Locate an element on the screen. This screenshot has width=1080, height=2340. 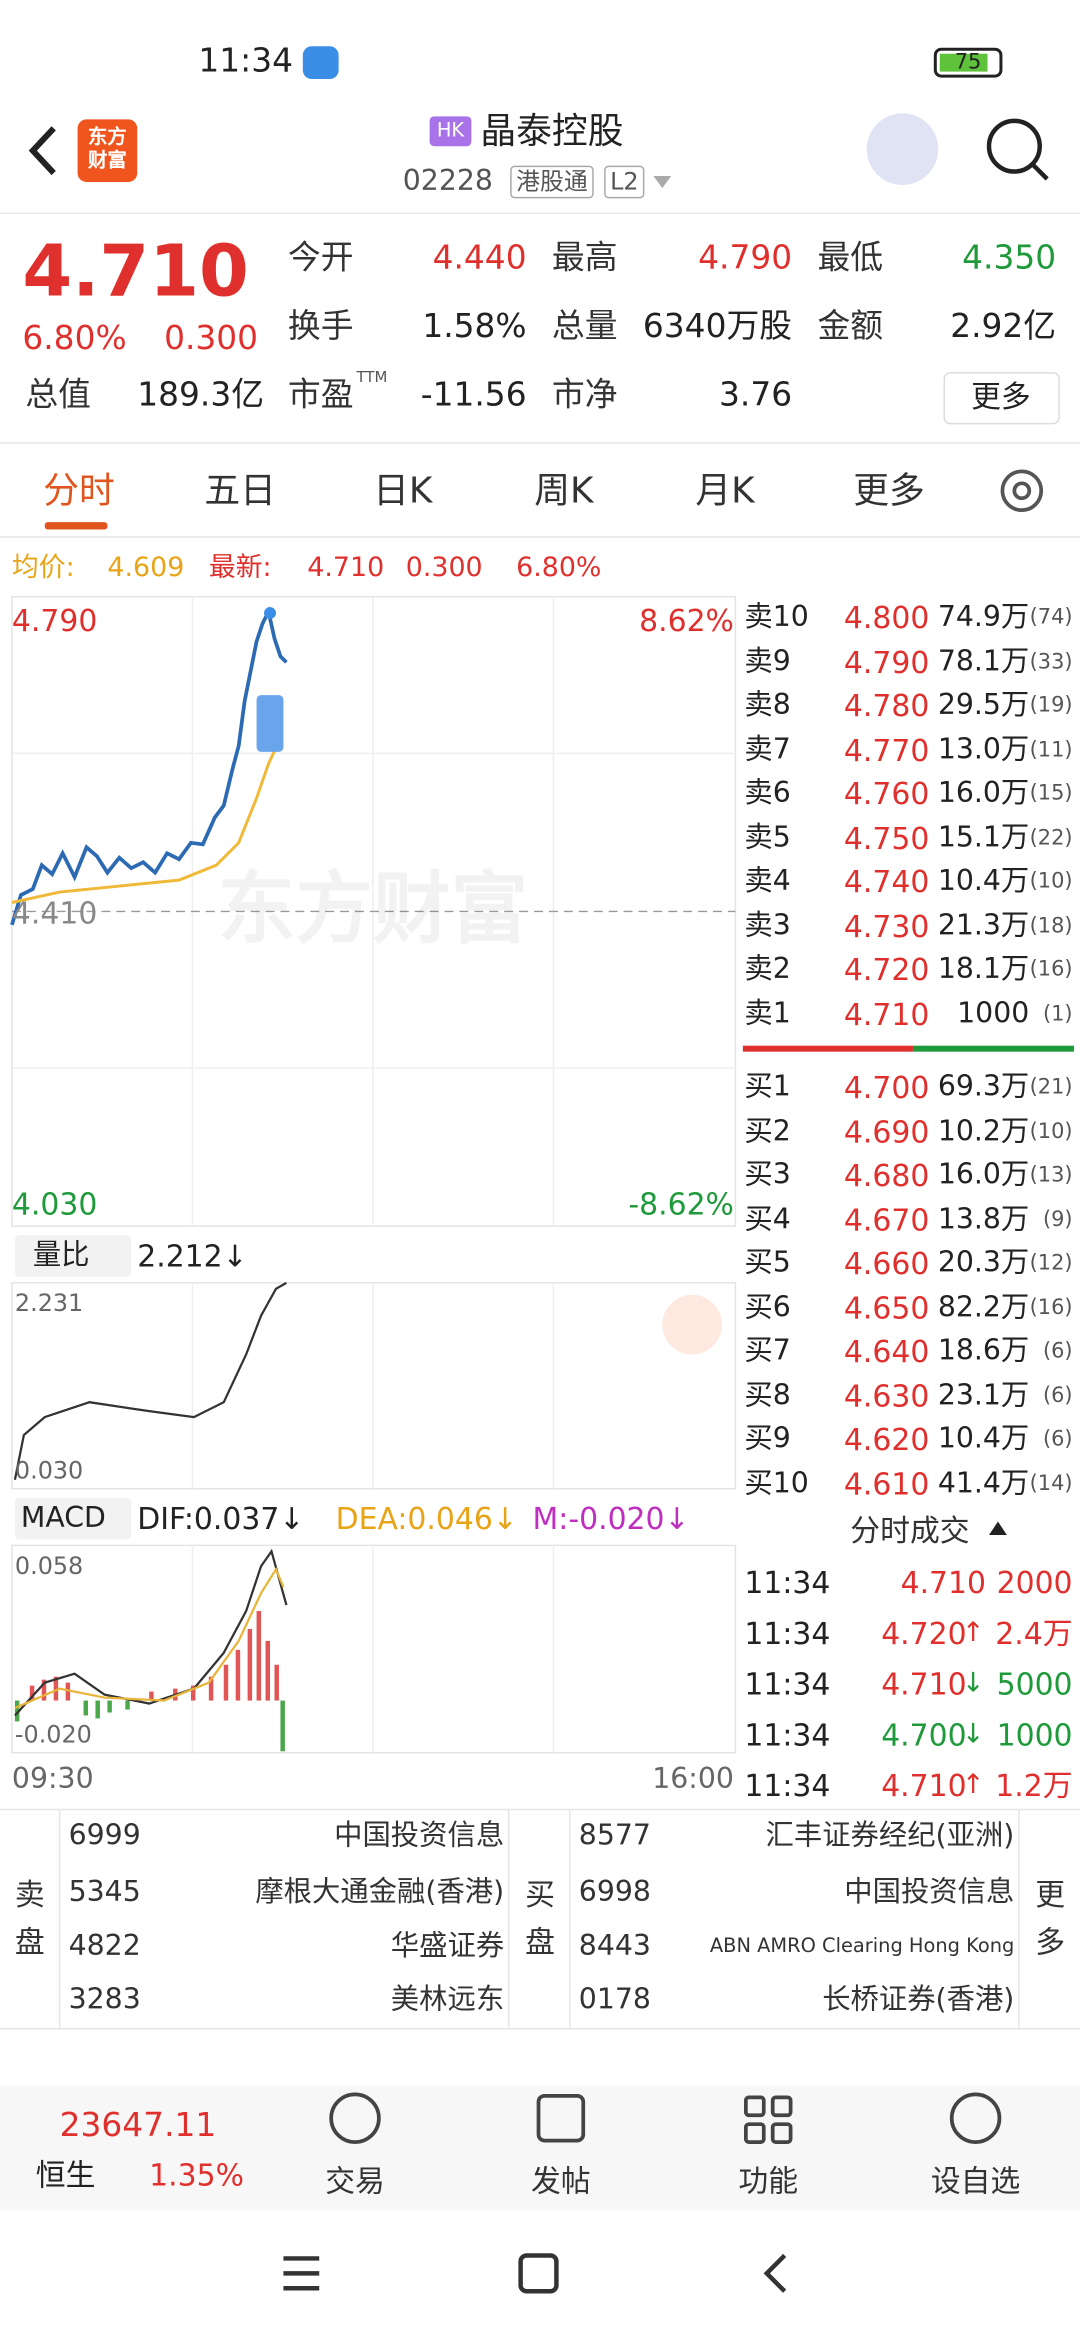
field-value: 6340万股 is located at coordinates (717, 327).